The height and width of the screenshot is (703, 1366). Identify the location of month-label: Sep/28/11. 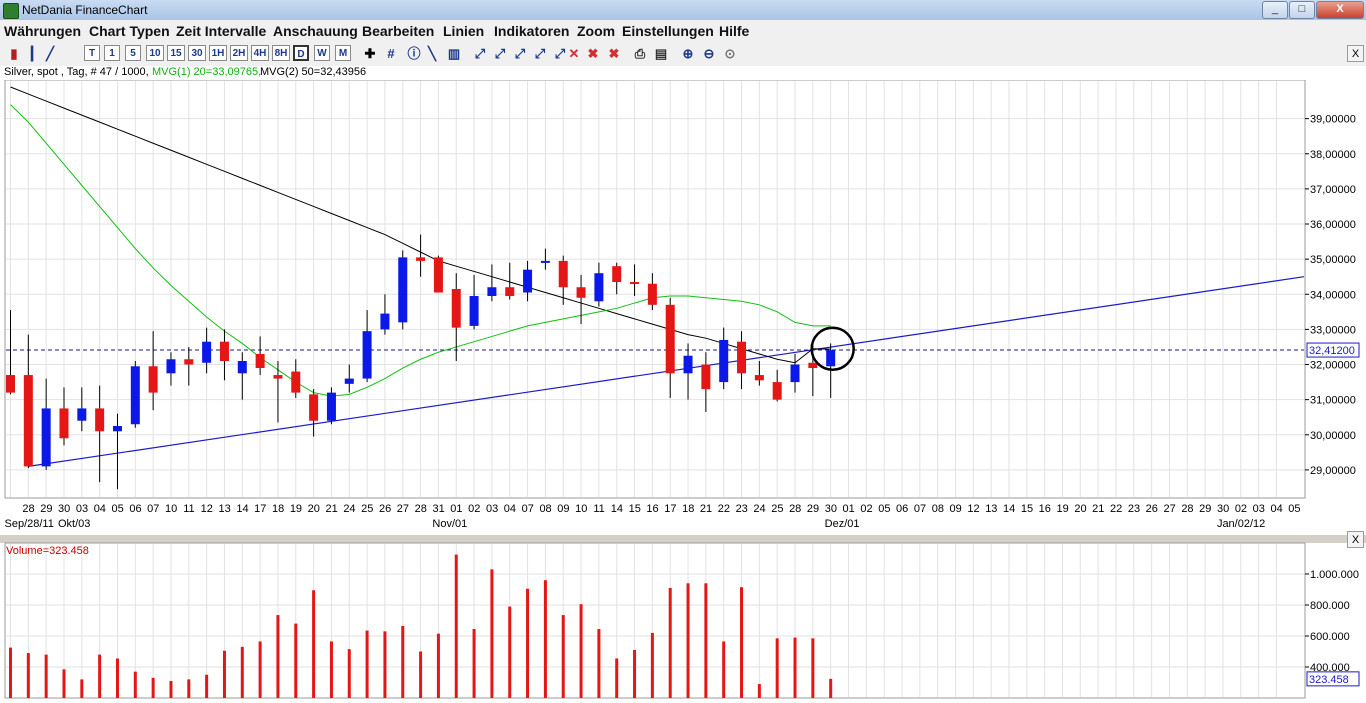
(29, 524).